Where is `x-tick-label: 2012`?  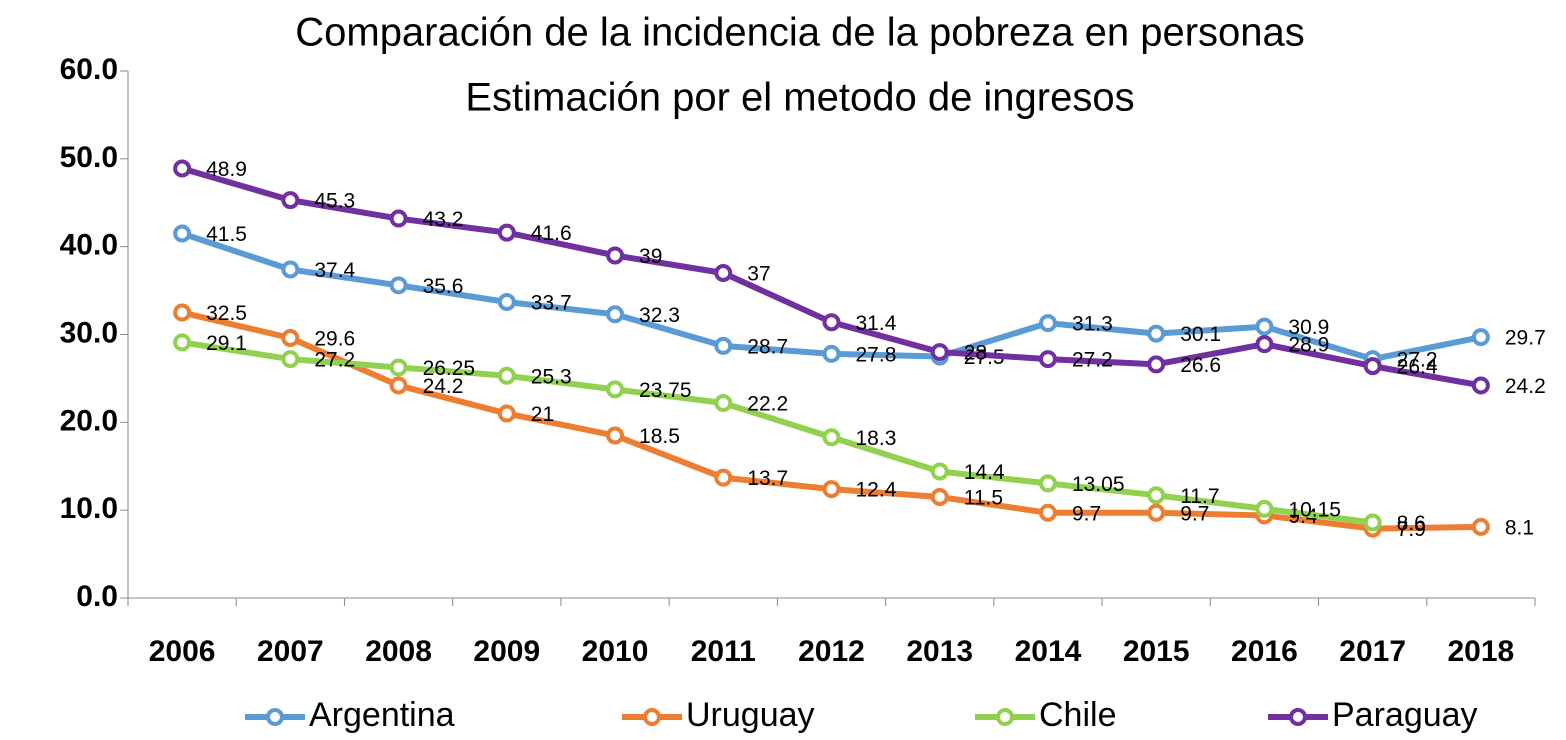
x-tick-label: 2012 is located at coordinates (831, 651).